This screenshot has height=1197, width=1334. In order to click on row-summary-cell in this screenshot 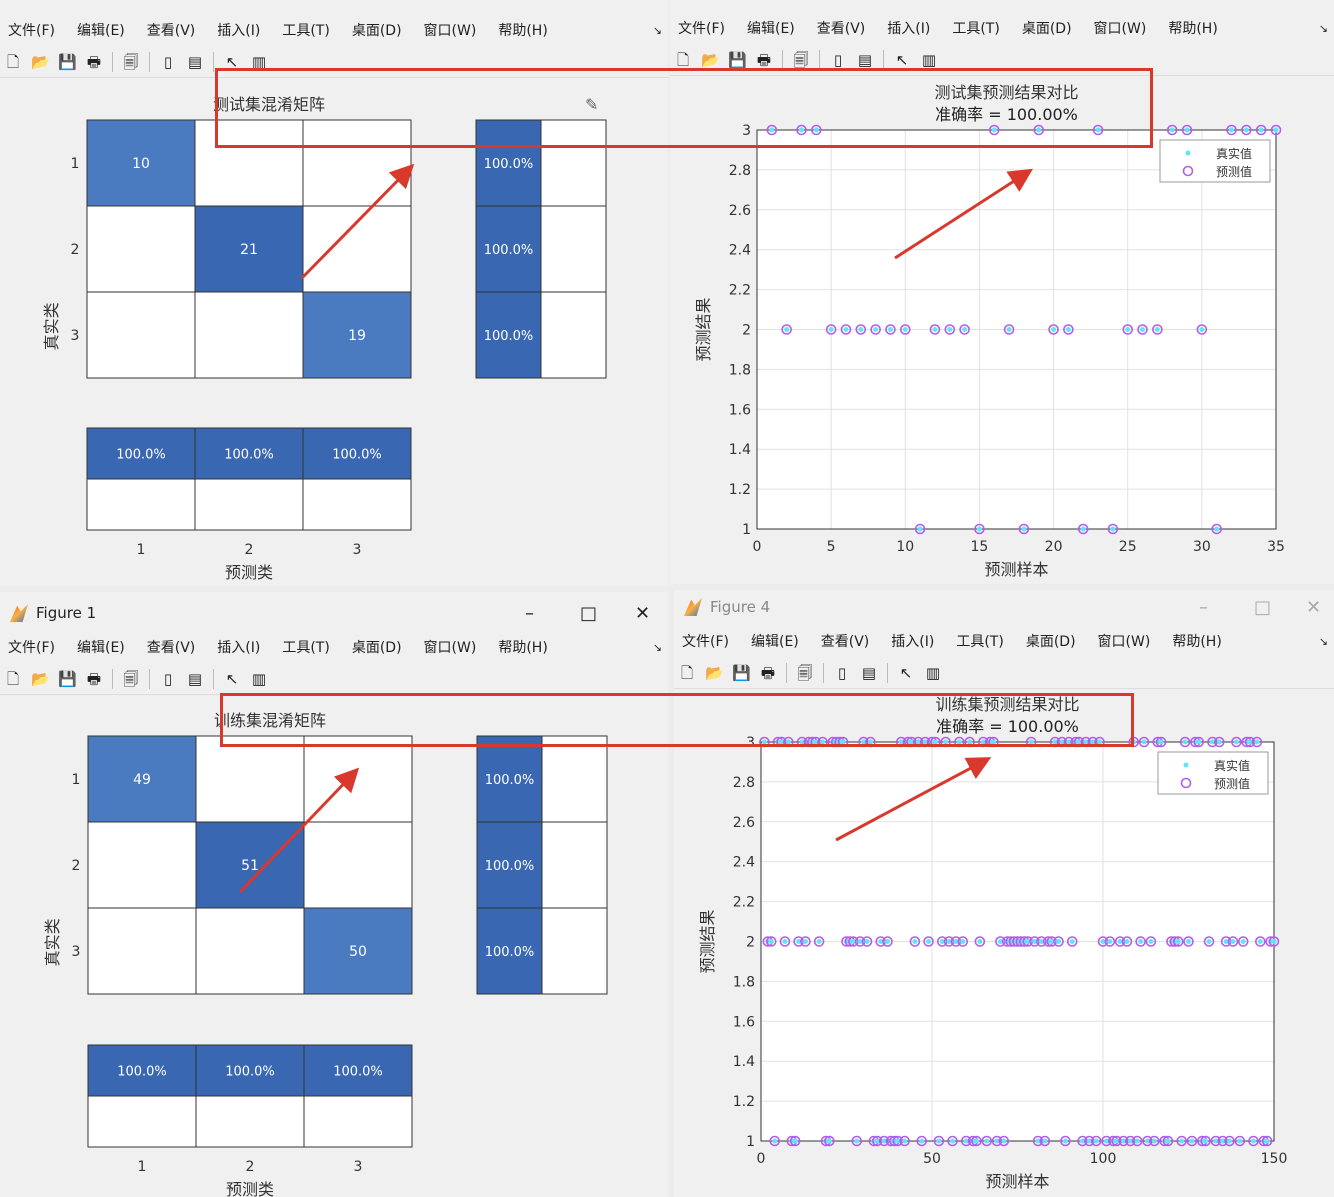, I will do `click(509, 779)`.